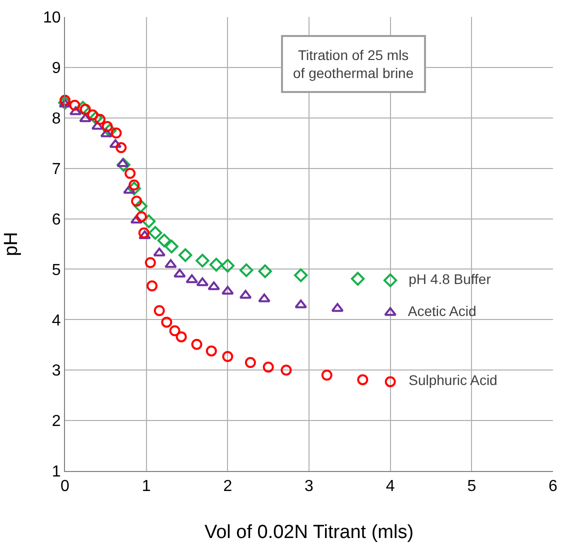 The width and height of the screenshot is (568, 549). I want to click on x-tick-label: 1, so click(146, 487).